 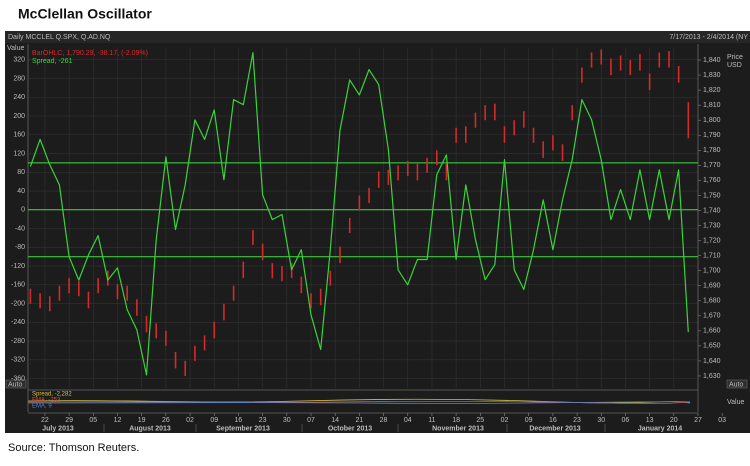 I want to click on y2-tick-label: 1,750, so click(x=712, y=195).